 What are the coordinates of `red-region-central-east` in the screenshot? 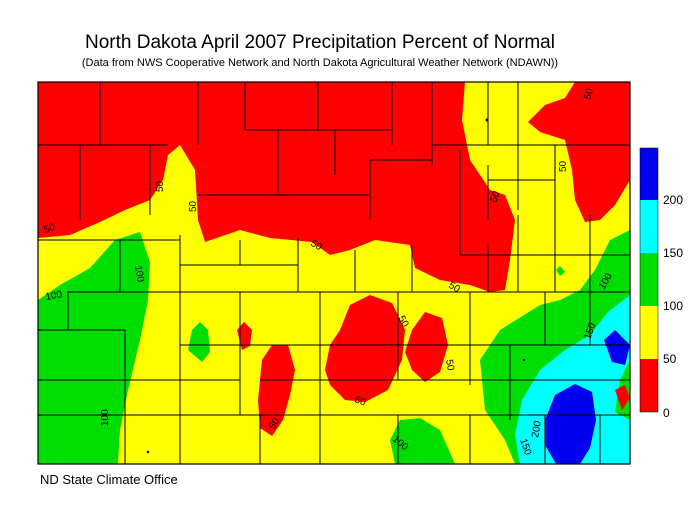 It's located at (426, 347).